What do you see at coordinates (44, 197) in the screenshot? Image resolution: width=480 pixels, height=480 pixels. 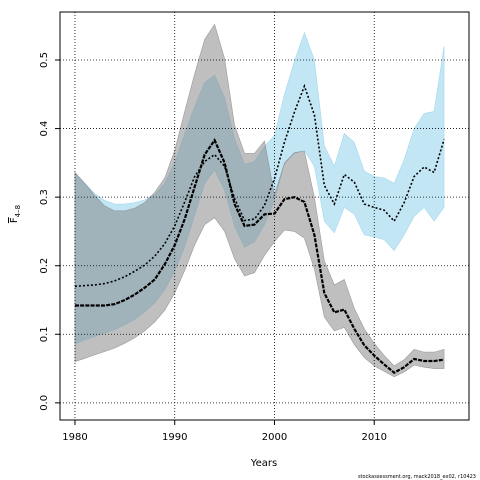 I see `y-tick-label: 0.3` at bounding box center [44, 197].